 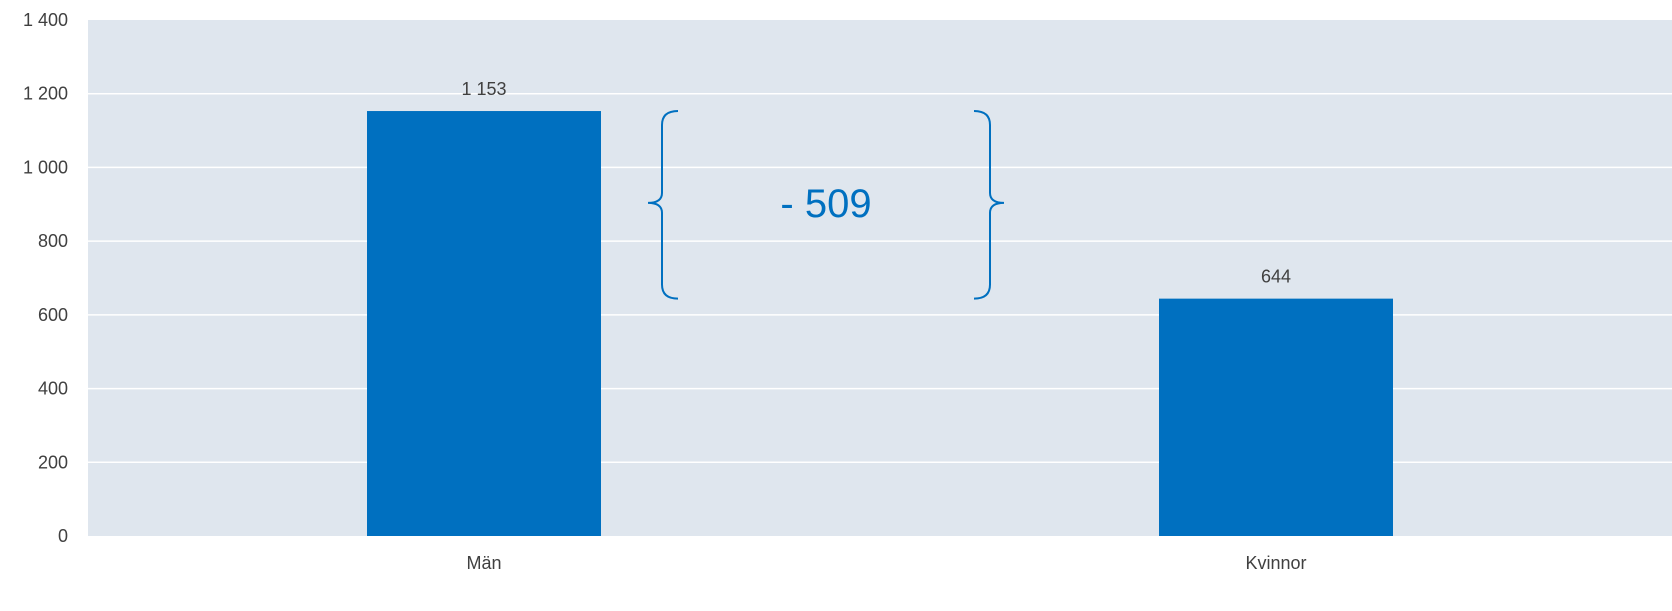 What do you see at coordinates (45, 278) in the screenshot?
I see `y-axis: 0 200 400 600 800 1 000 1 200 1 400` at bounding box center [45, 278].